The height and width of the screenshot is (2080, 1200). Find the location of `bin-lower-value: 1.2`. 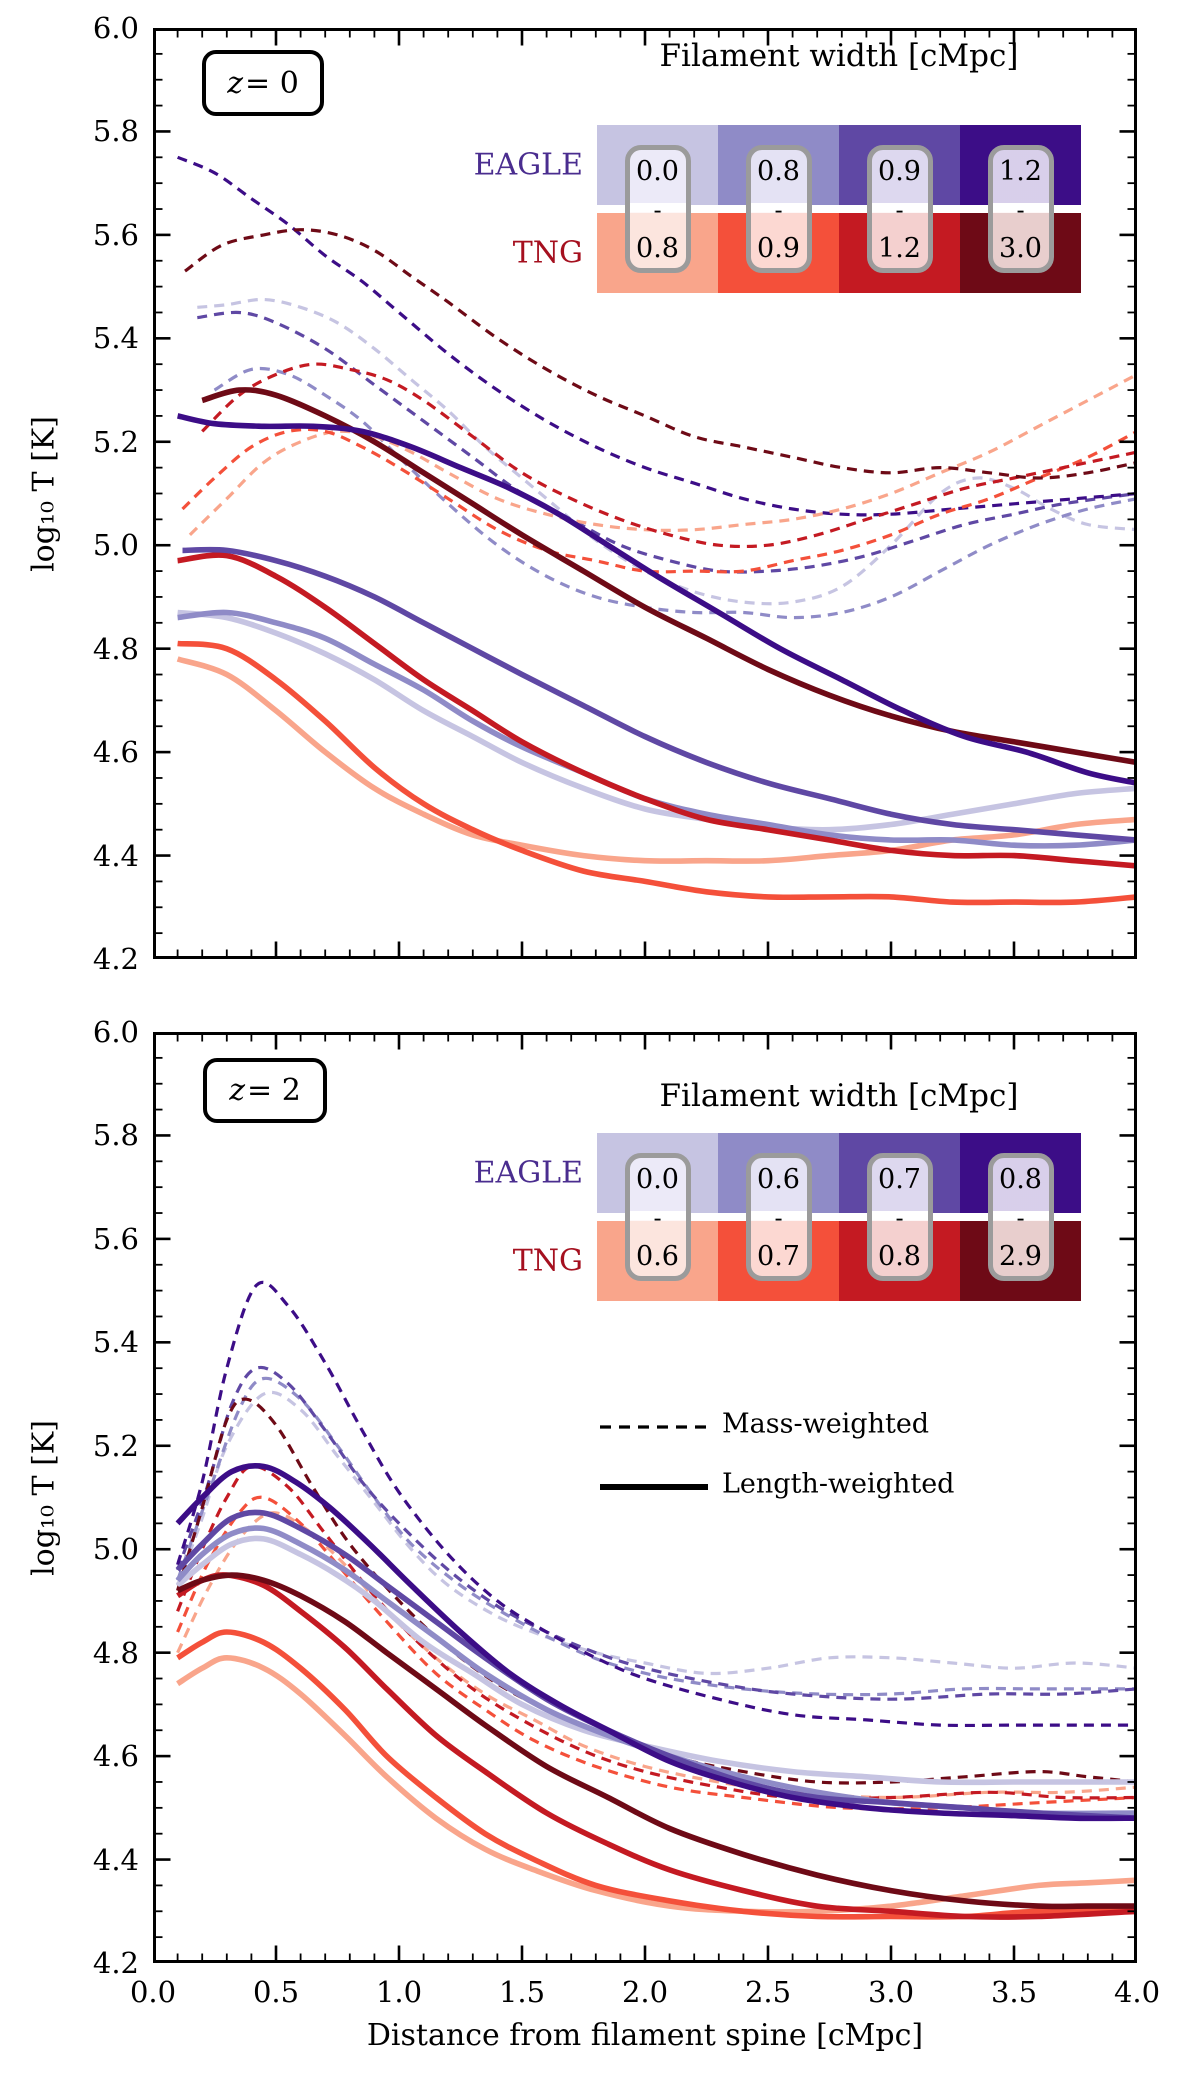

bin-lower-value: 1.2 is located at coordinates (899, 248).